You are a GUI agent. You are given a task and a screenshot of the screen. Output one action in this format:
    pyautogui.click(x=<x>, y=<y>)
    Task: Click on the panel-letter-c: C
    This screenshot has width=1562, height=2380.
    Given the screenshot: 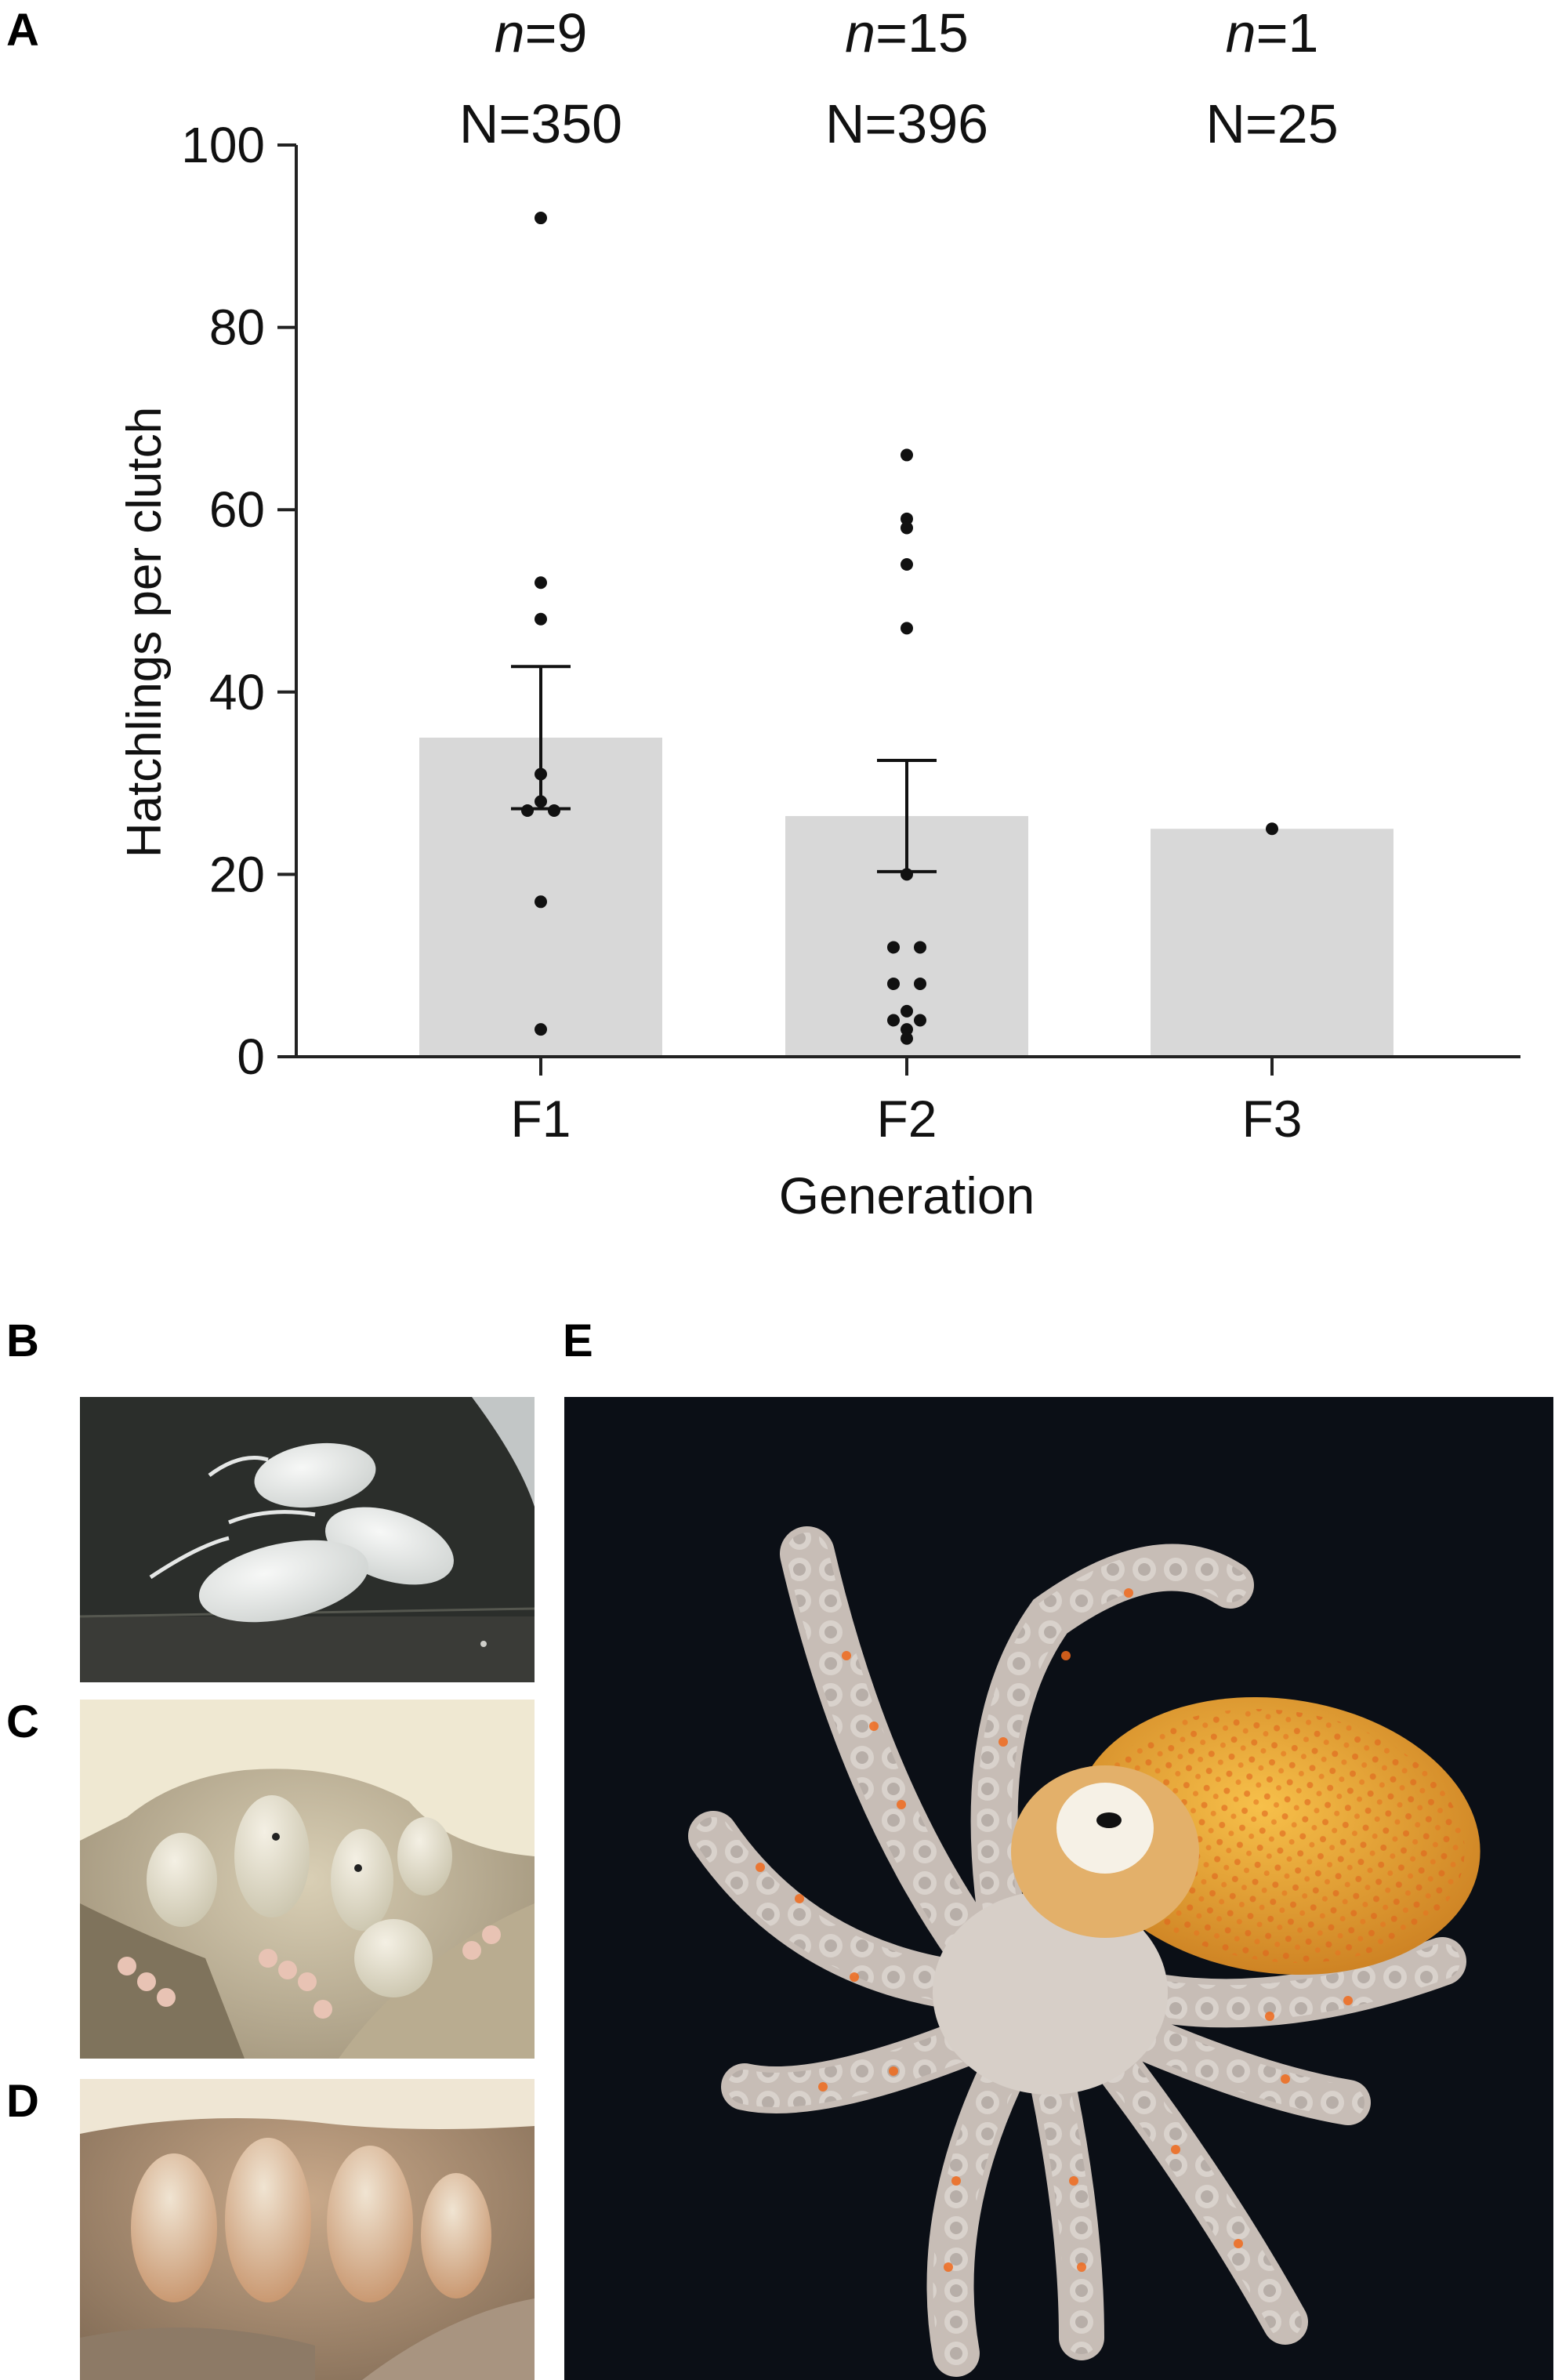 What is the action you would take?
    pyautogui.click(x=23, y=1721)
    